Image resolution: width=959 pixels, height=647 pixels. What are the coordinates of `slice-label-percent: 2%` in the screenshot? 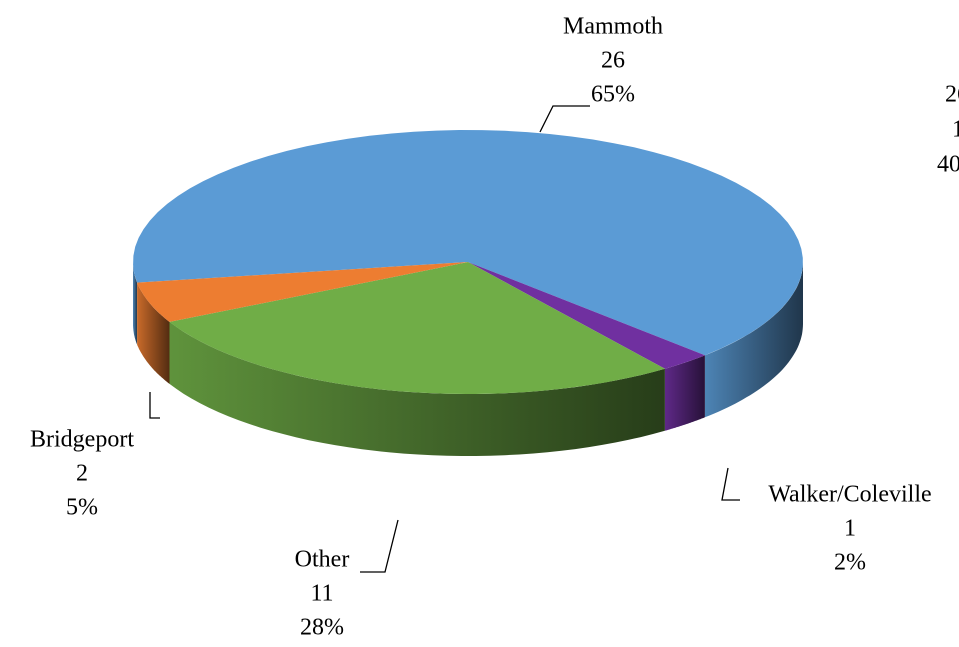 It's located at (850, 563).